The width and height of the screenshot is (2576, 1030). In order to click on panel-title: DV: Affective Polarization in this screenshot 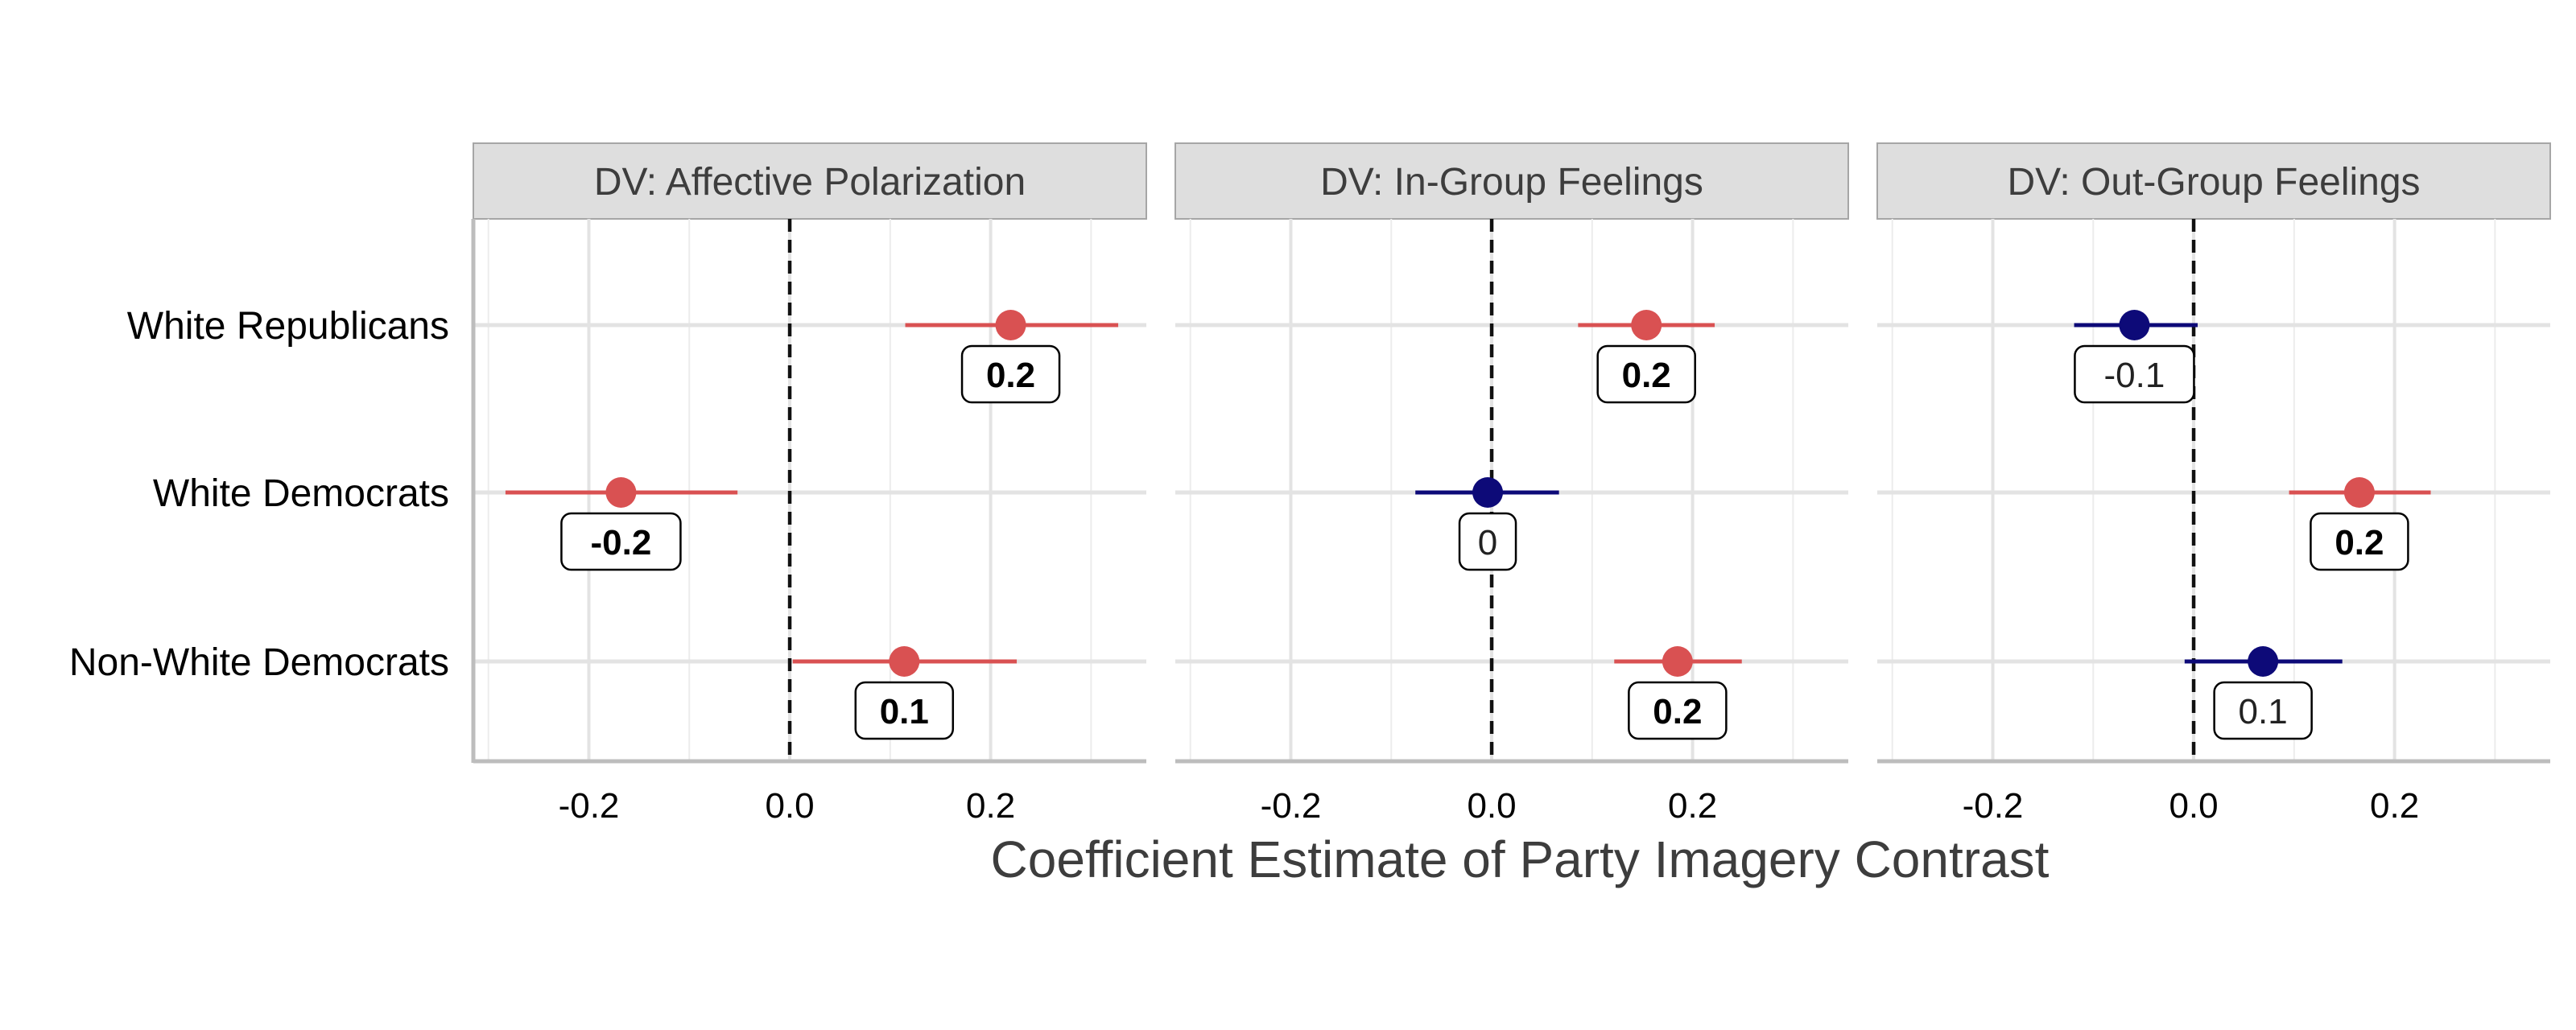, I will do `click(810, 182)`.